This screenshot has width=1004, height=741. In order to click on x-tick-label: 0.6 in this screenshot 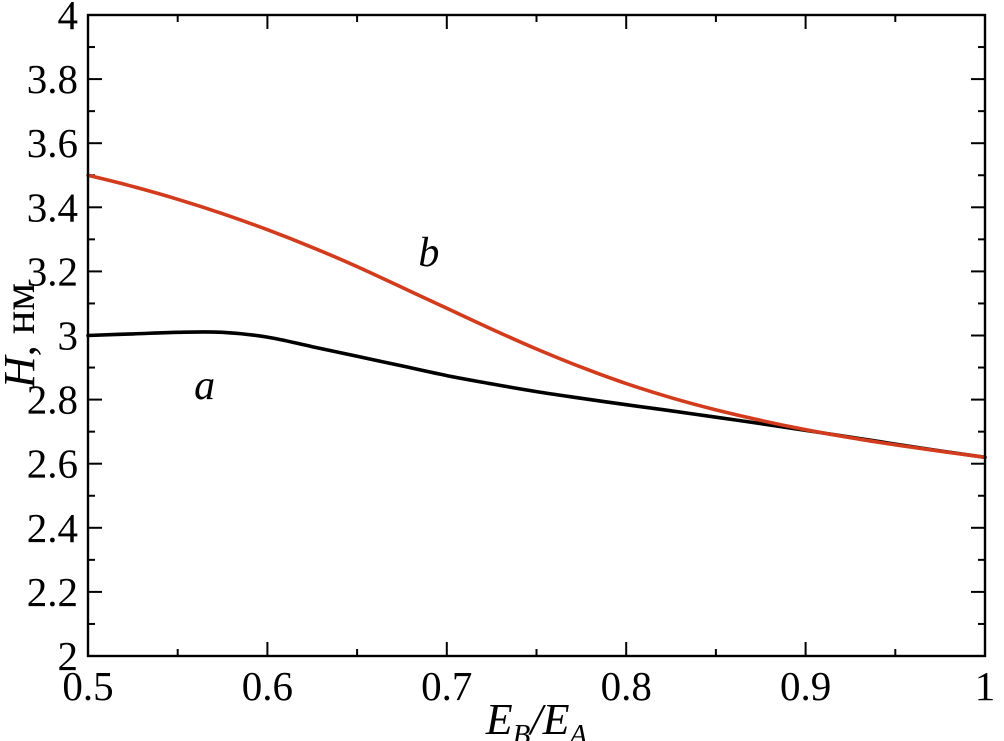, I will do `click(267, 686)`.